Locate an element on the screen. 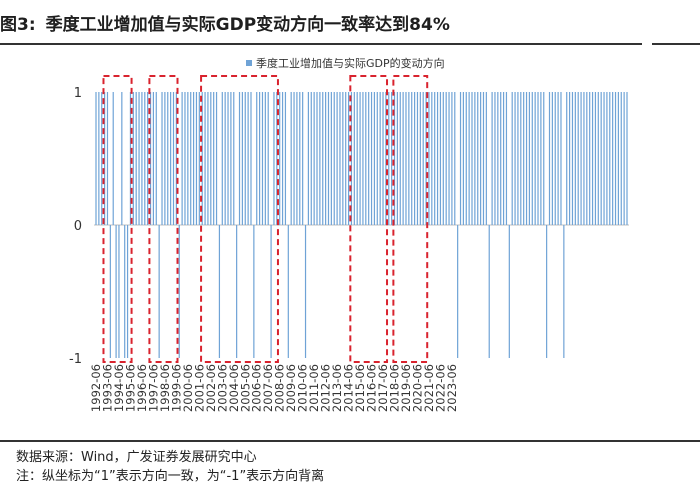 This screenshot has width=700, height=486. figure-title-text: 季度工业增加值与实际GDP变动方向一致率达到84% is located at coordinates (247, 25).